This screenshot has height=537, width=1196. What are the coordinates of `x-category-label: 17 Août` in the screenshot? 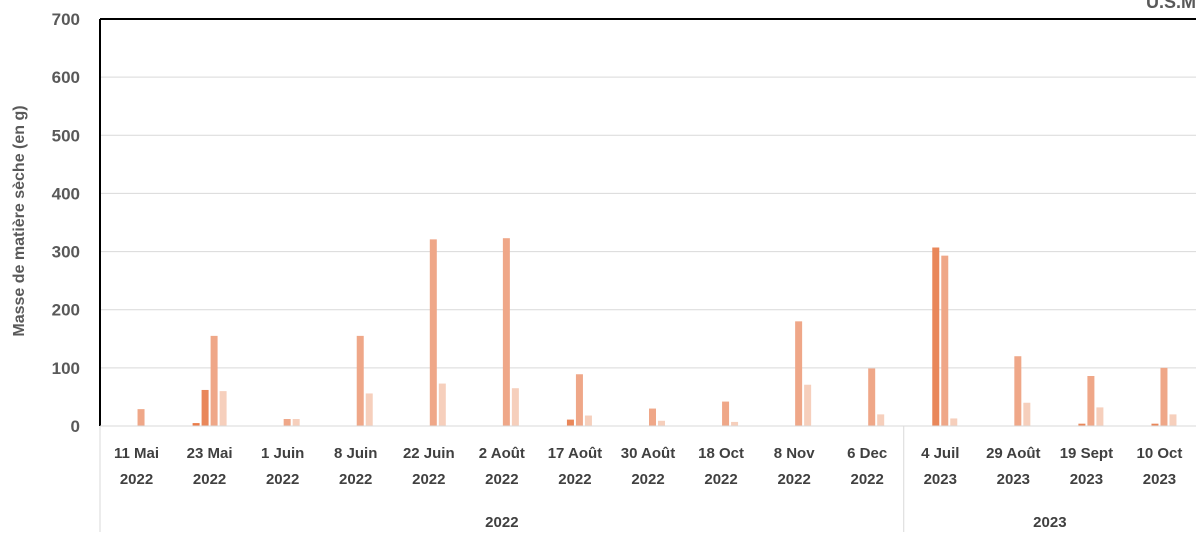 It's located at (575, 453).